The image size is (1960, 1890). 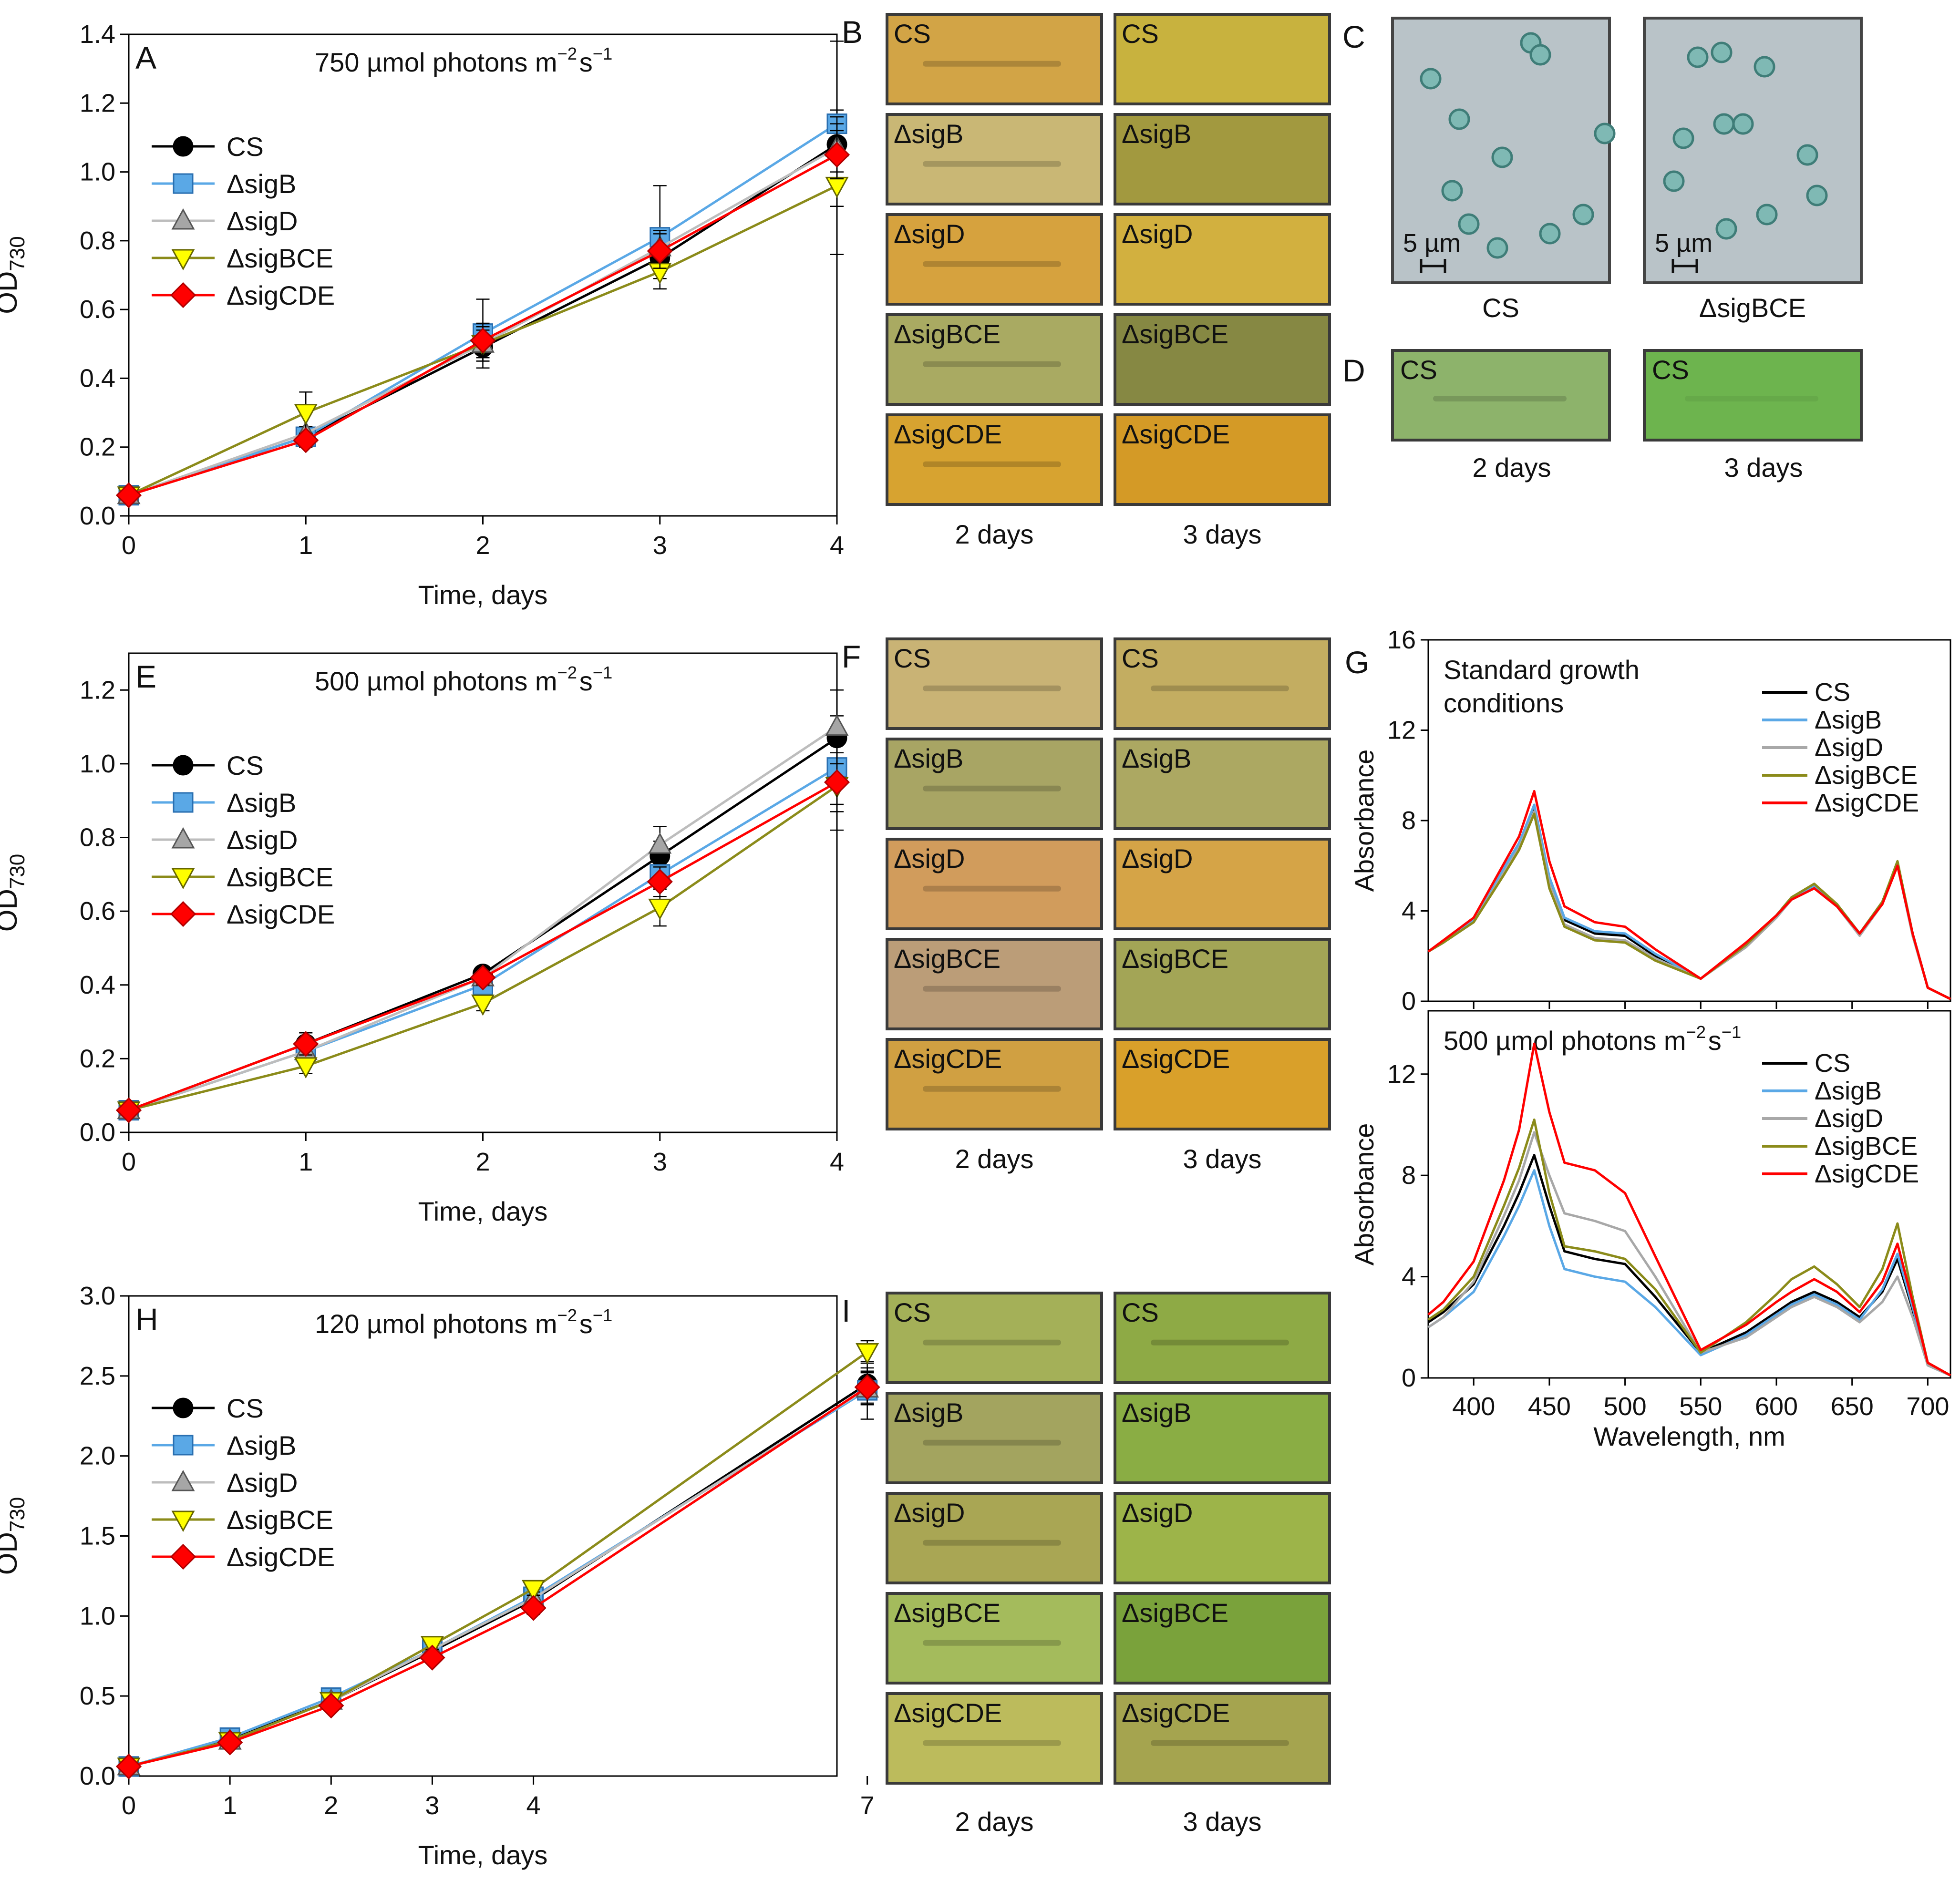 I want to click on y-axis-title: Absorbance, so click(x=1364, y=1194).